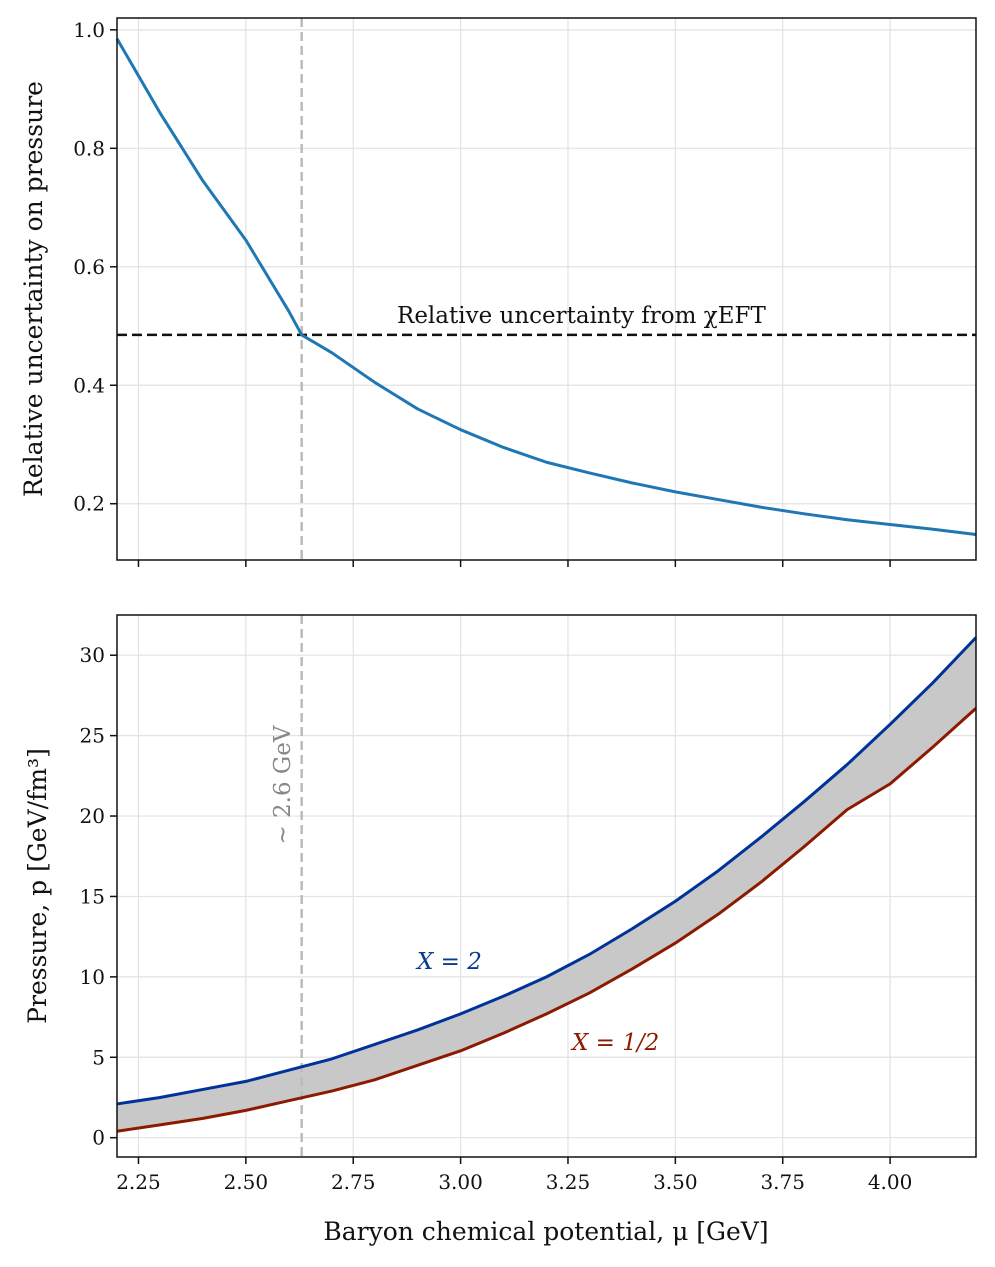 The image size is (995, 1267). Describe the element at coordinates (98, 1138) in the screenshot. I see `y-tick-label: 0` at that location.